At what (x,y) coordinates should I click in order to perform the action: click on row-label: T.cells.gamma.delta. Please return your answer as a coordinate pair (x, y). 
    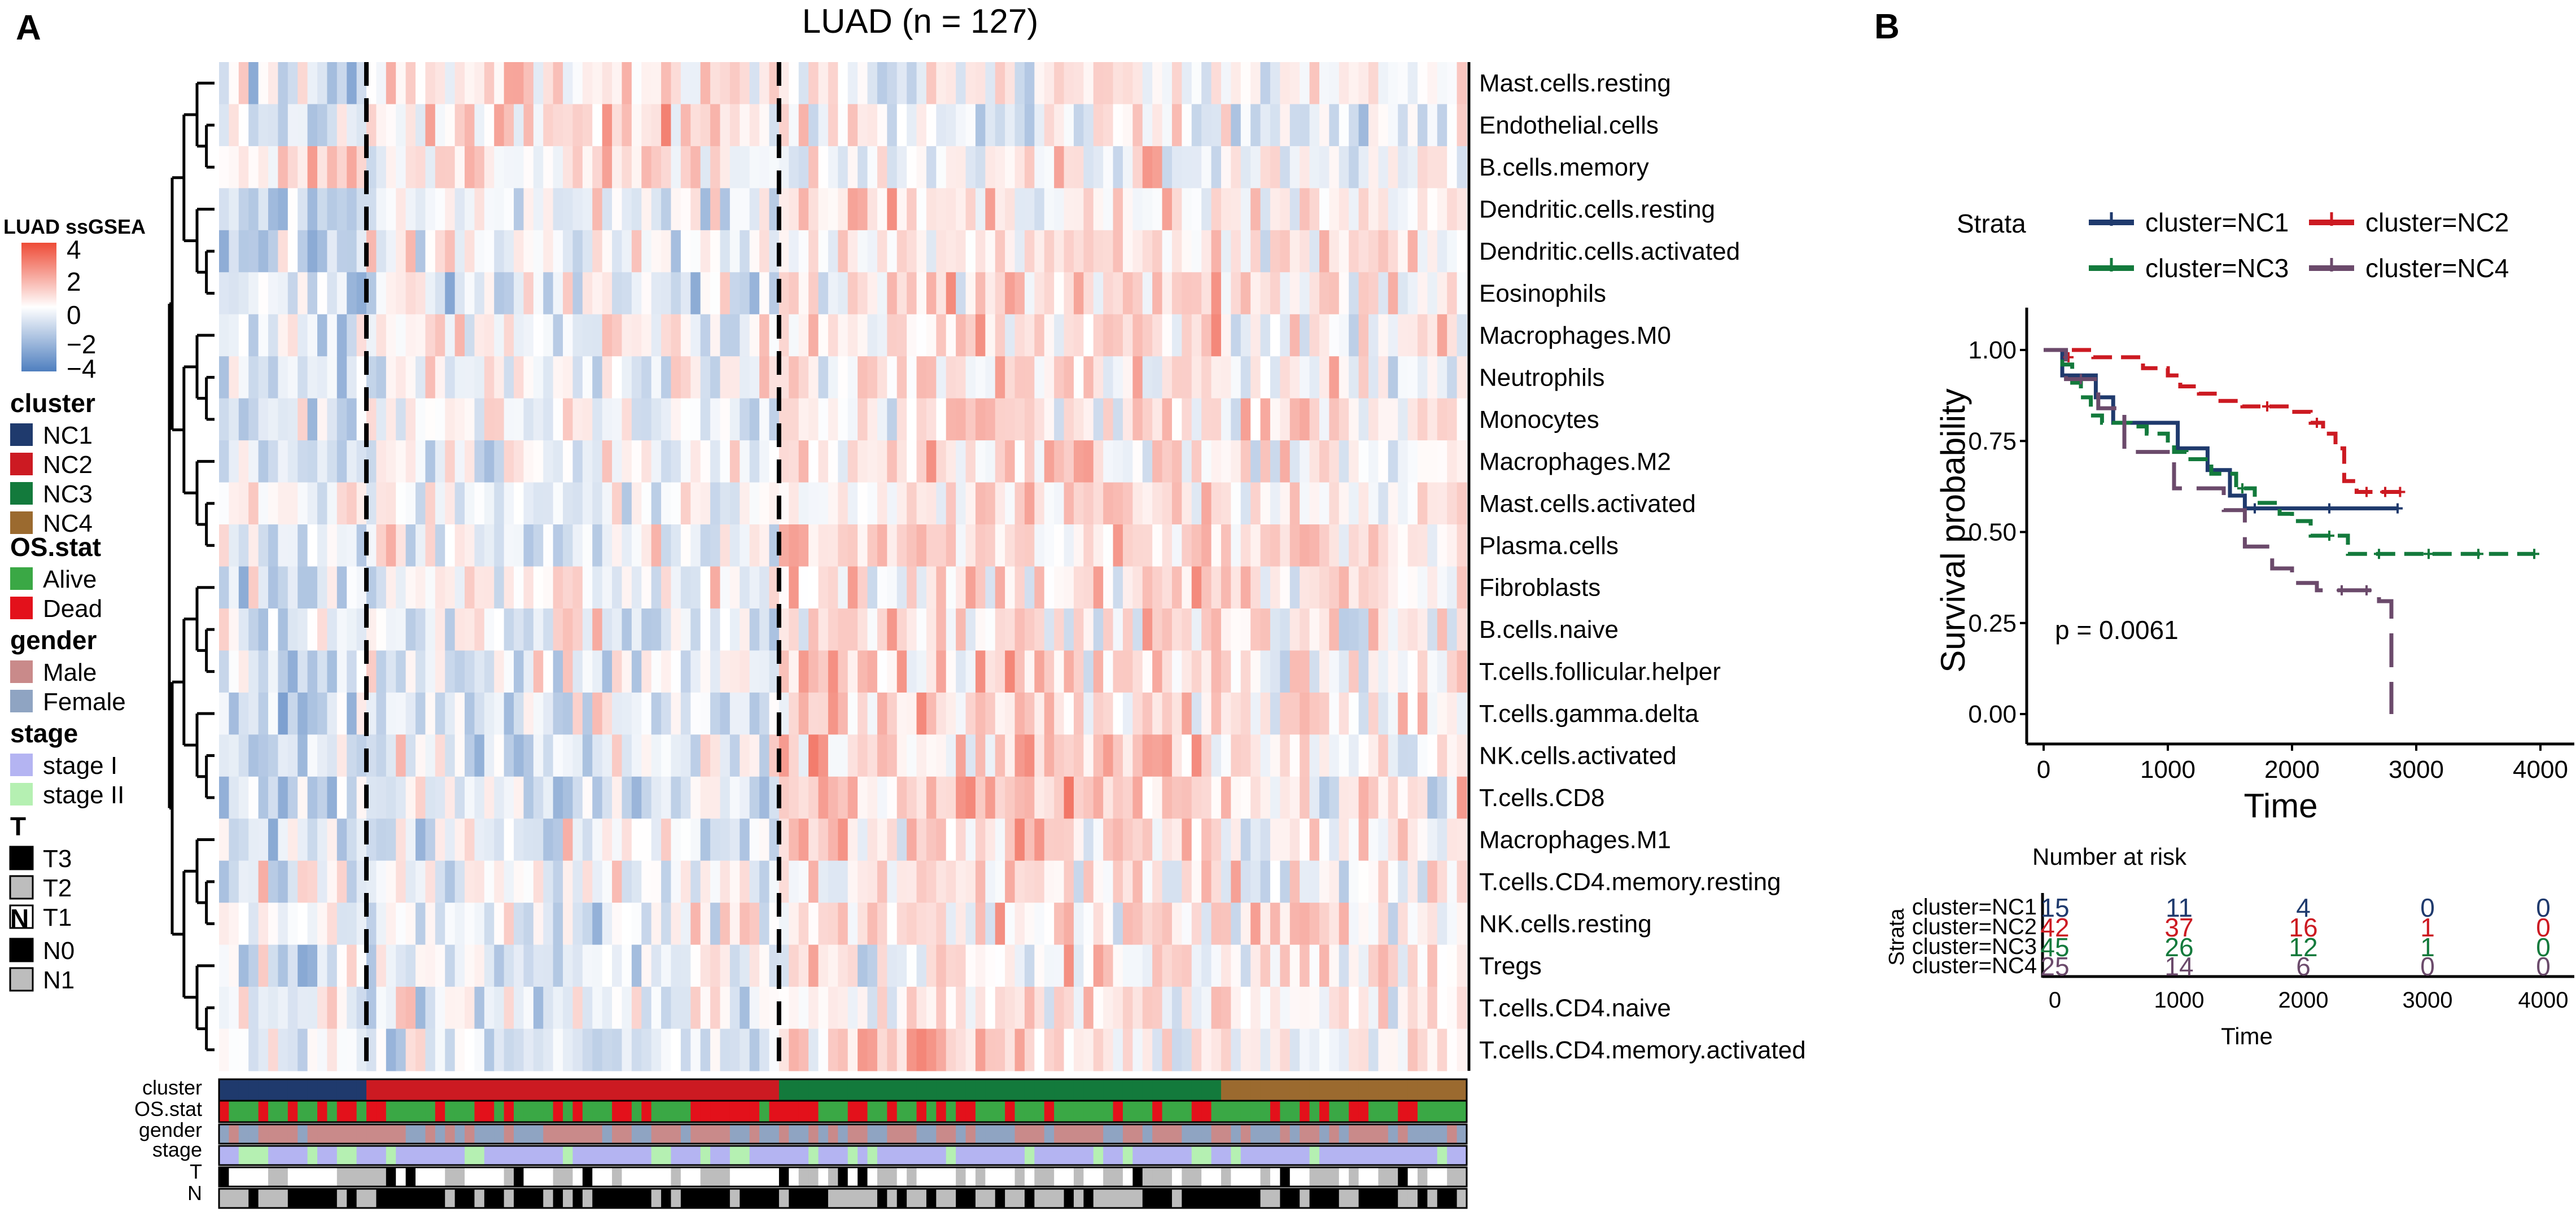
    Looking at the image, I should click on (1589, 714).